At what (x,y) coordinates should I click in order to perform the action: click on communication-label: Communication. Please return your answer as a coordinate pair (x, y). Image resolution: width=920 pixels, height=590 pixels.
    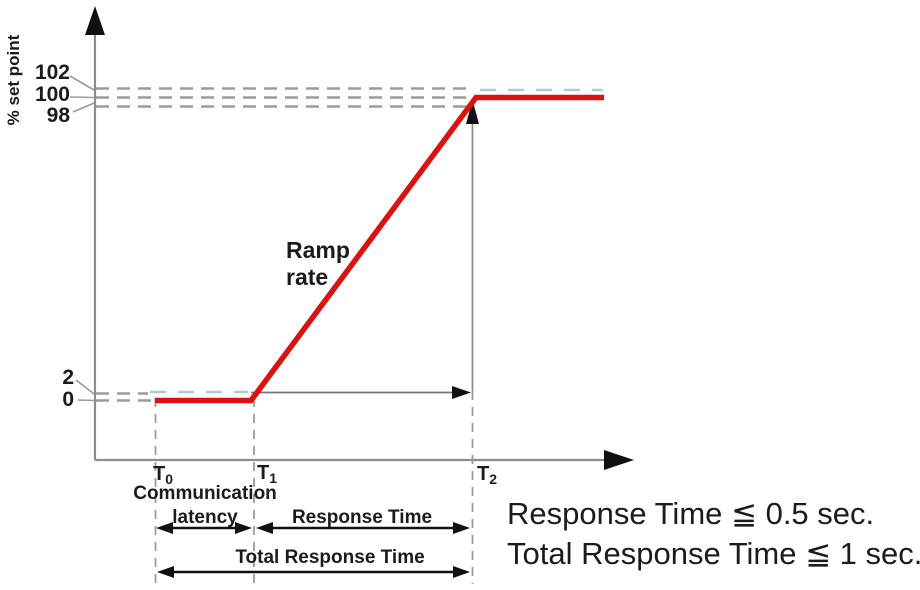
    Looking at the image, I should click on (205, 493).